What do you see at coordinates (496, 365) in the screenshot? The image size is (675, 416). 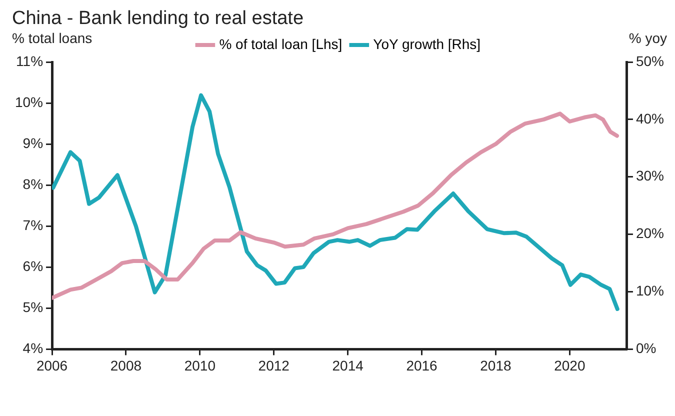 I see `x-tick-label: 2018` at bounding box center [496, 365].